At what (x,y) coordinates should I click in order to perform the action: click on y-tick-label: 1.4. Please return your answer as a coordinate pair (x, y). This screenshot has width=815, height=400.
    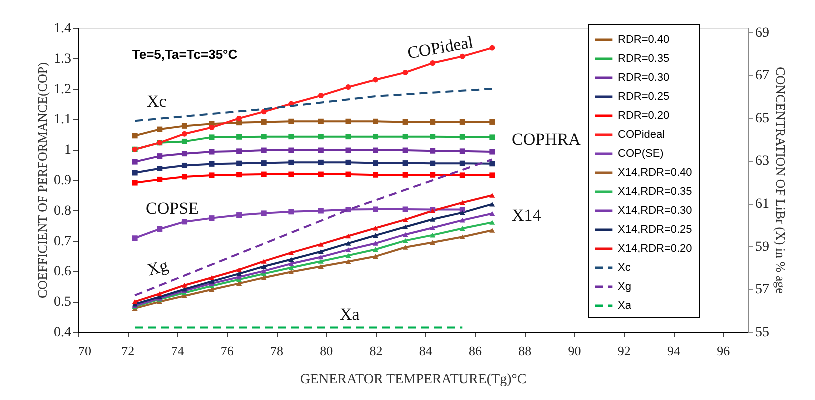
    Looking at the image, I should click on (63, 29).